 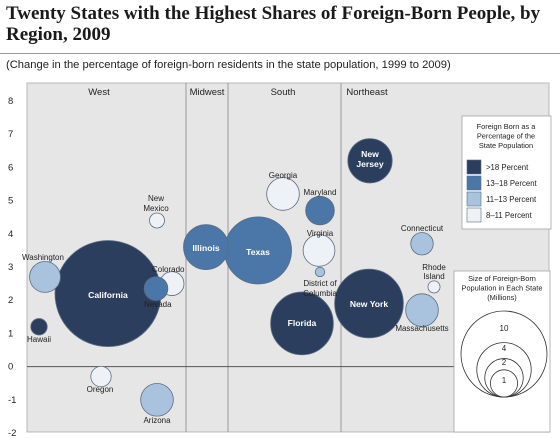 What do you see at coordinates (320, 192) in the screenshot?
I see `bubble-label-maryland: Maryland` at bounding box center [320, 192].